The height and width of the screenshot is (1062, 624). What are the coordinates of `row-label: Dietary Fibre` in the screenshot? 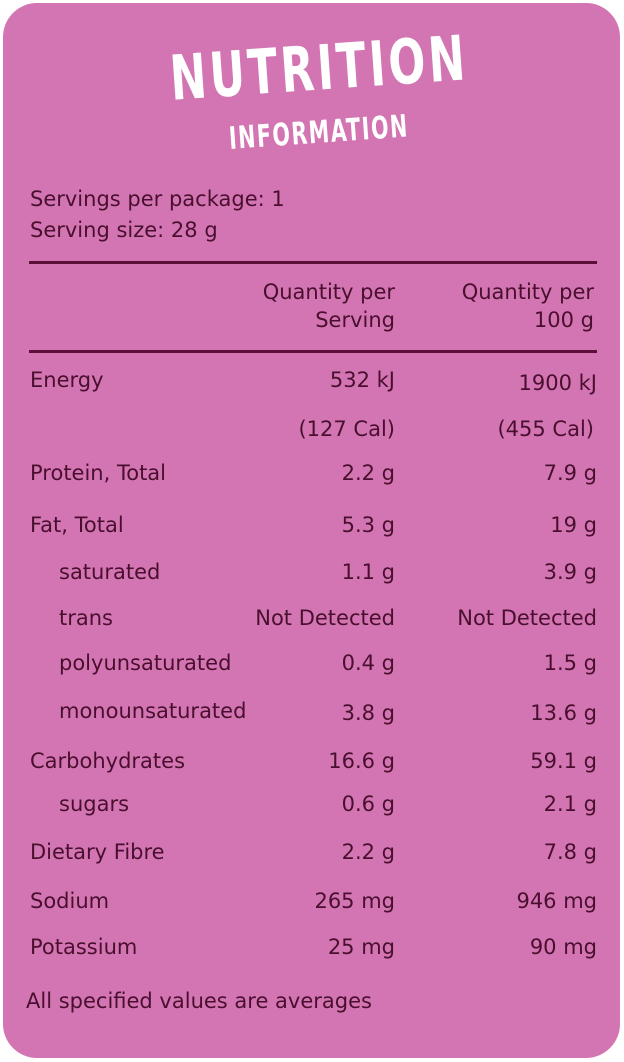 It's located at (97, 852).